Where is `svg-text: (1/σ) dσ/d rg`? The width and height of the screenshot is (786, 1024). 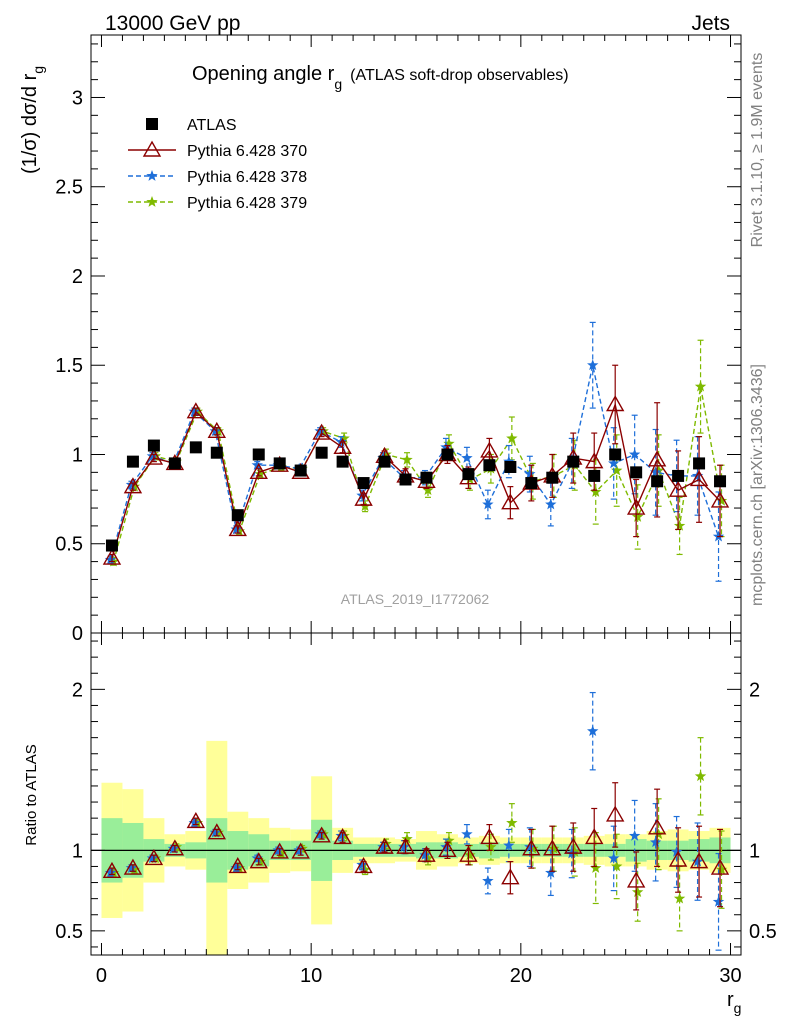
svg-text: (1/σ) dσ/d rg is located at coordinates (32, 120).